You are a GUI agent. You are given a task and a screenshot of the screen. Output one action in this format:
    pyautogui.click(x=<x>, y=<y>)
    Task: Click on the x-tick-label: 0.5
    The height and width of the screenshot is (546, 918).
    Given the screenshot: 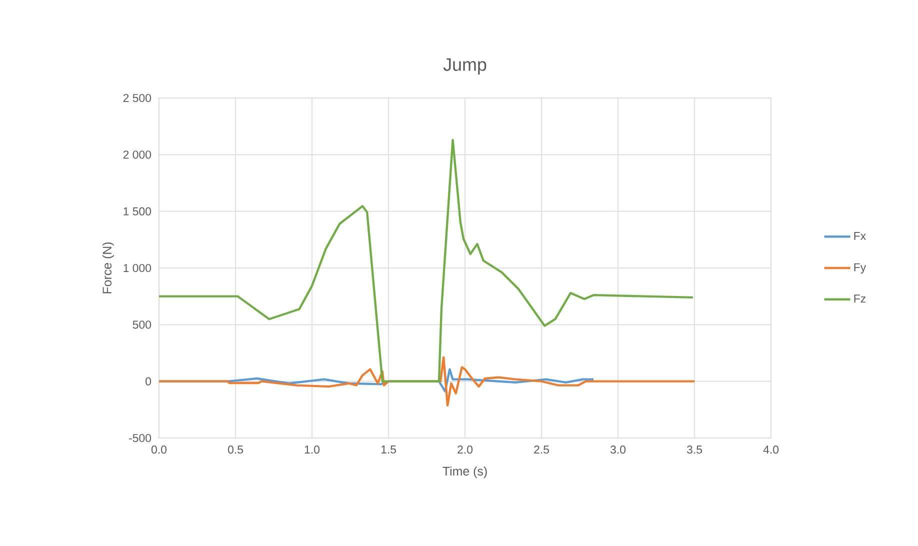 What is the action you would take?
    pyautogui.click(x=235, y=450)
    